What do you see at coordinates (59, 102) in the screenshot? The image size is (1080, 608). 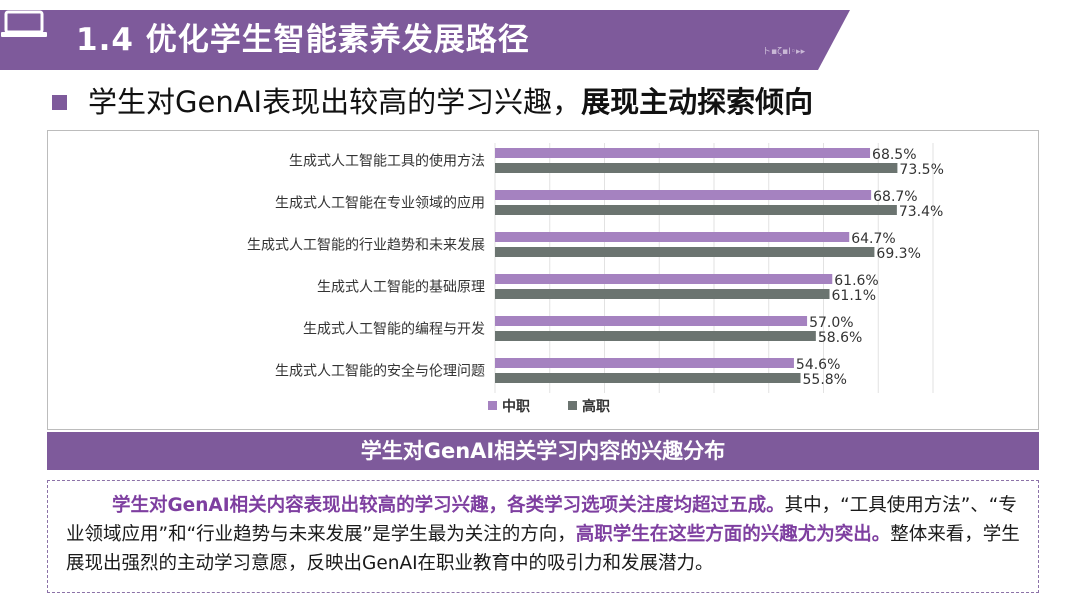 I see `square-bullet-icon` at bounding box center [59, 102].